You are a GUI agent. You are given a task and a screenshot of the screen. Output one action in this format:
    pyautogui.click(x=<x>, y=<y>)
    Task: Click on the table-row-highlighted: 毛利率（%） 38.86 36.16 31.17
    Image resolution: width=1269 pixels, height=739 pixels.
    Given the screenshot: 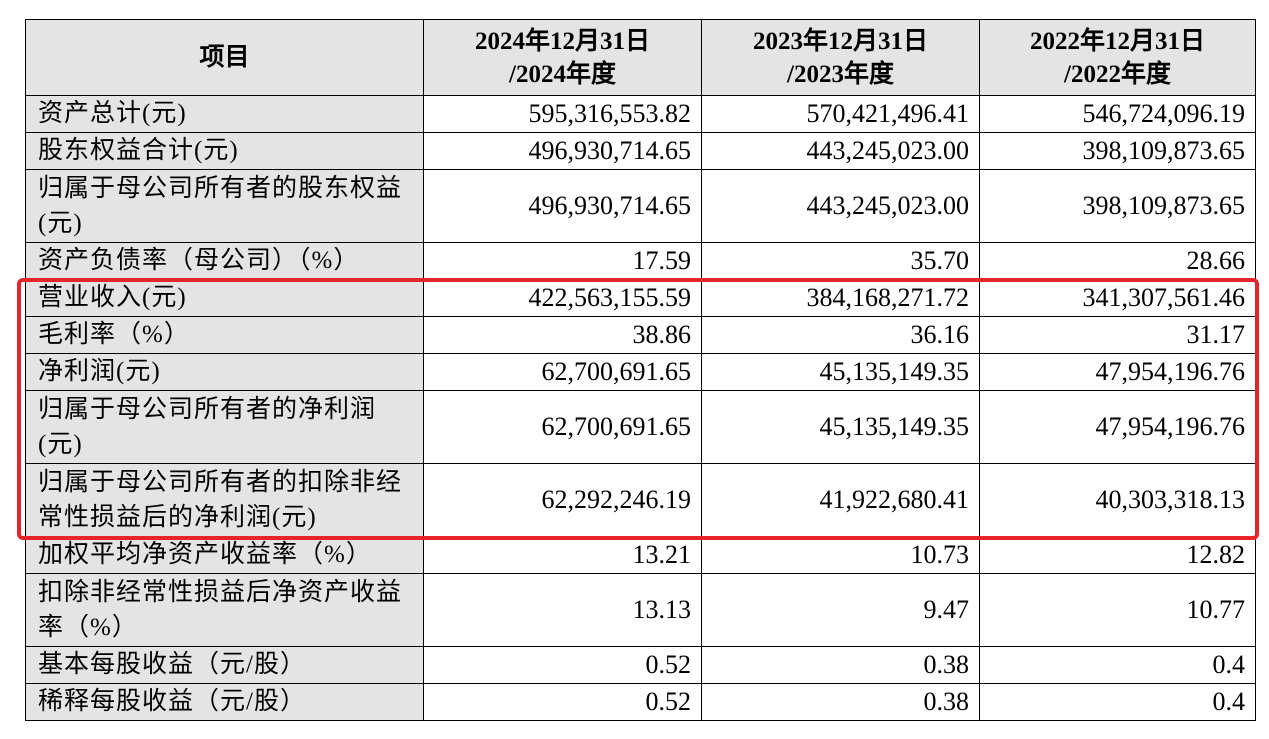 What is the action you would take?
    pyautogui.click(x=640, y=335)
    